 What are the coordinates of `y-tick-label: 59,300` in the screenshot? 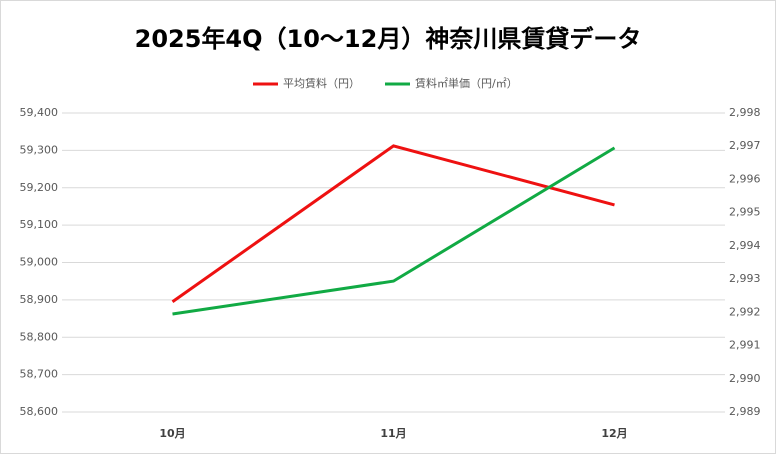 It's located at (39, 149).